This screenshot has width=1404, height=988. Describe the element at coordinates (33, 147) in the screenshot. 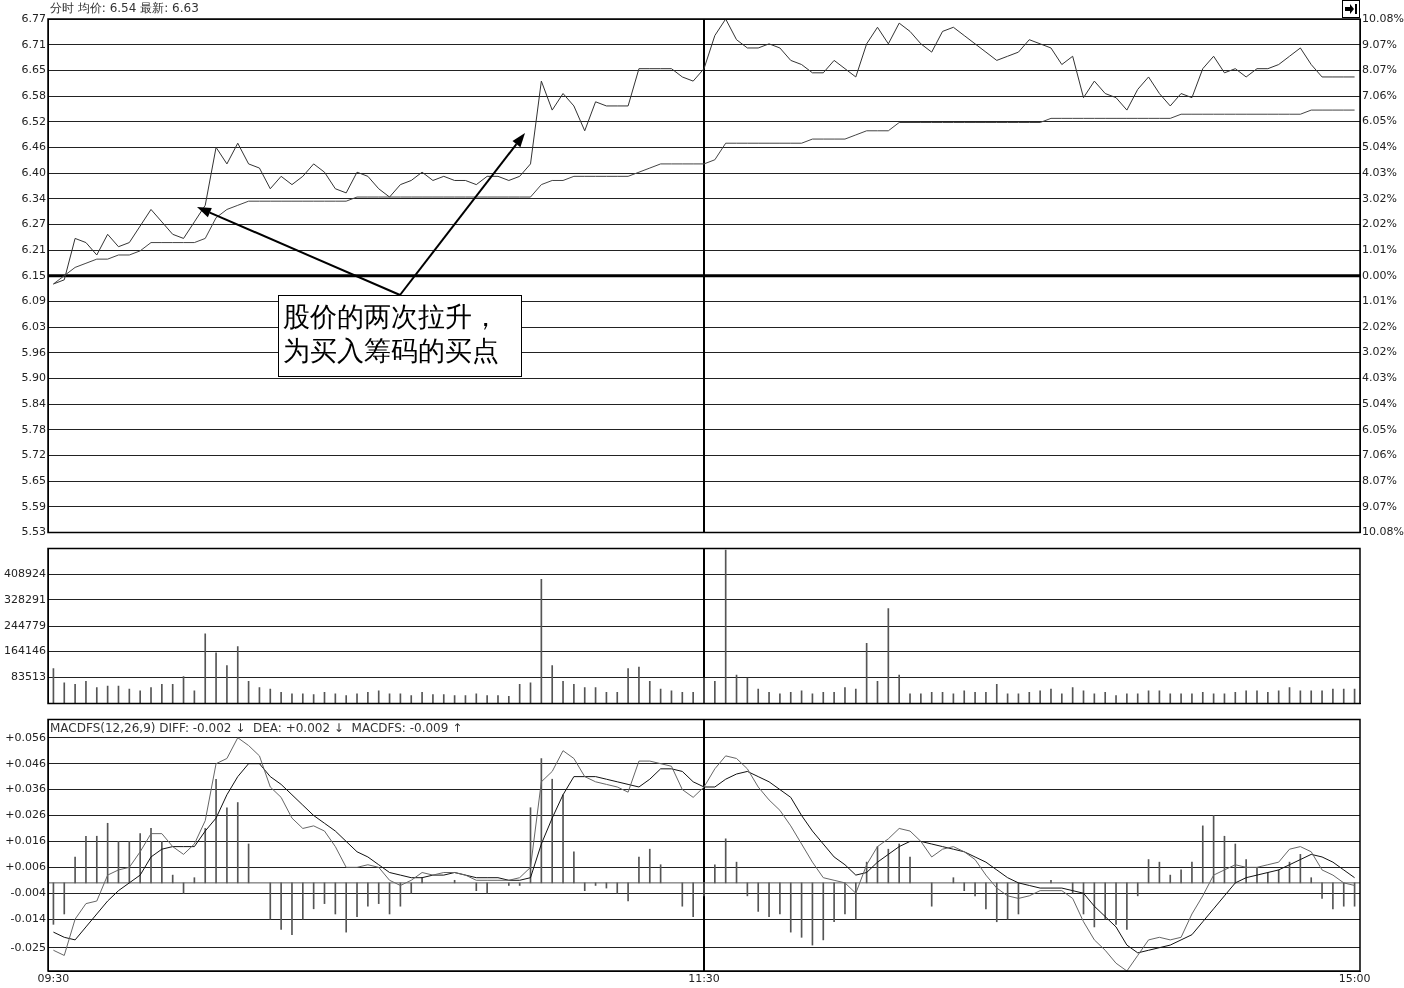

I see `y-tick-label: 6.46` at that location.